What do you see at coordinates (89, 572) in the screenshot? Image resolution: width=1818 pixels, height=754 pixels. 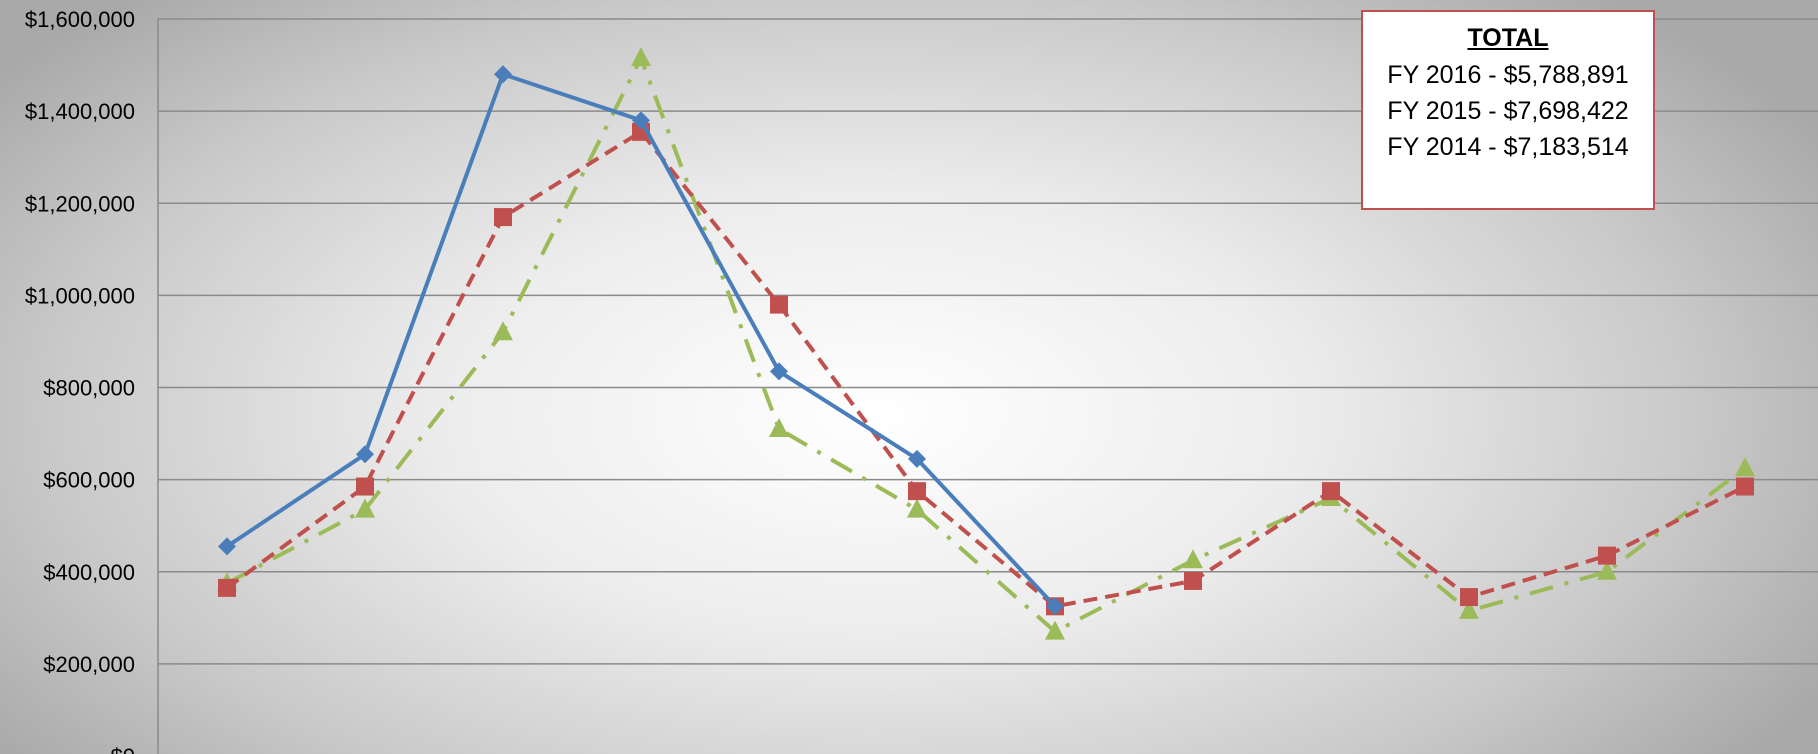 I see `y-tick-label-2: $400,000` at bounding box center [89, 572].